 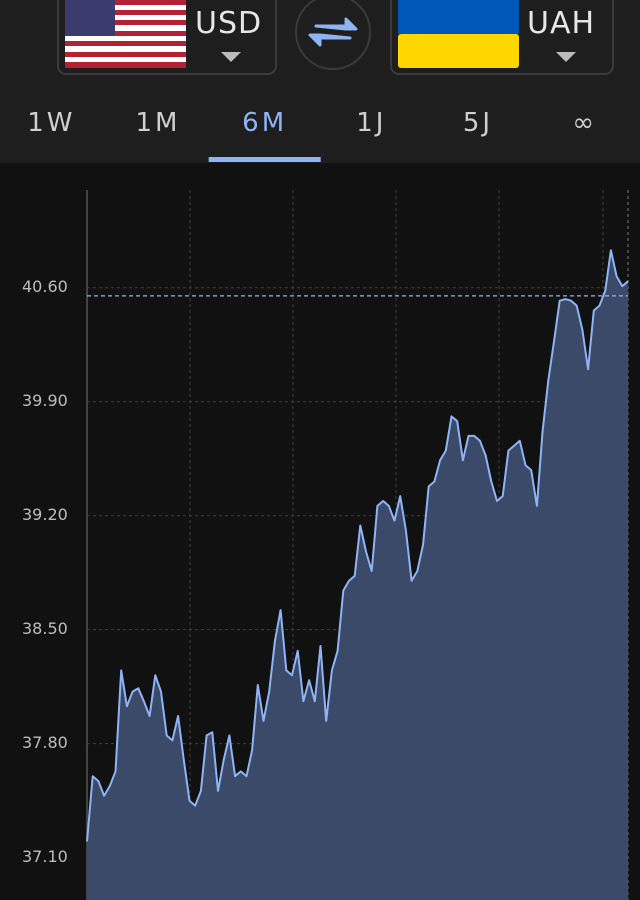 I want to click on y-tick-label: 39.20, so click(x=45, y=514).